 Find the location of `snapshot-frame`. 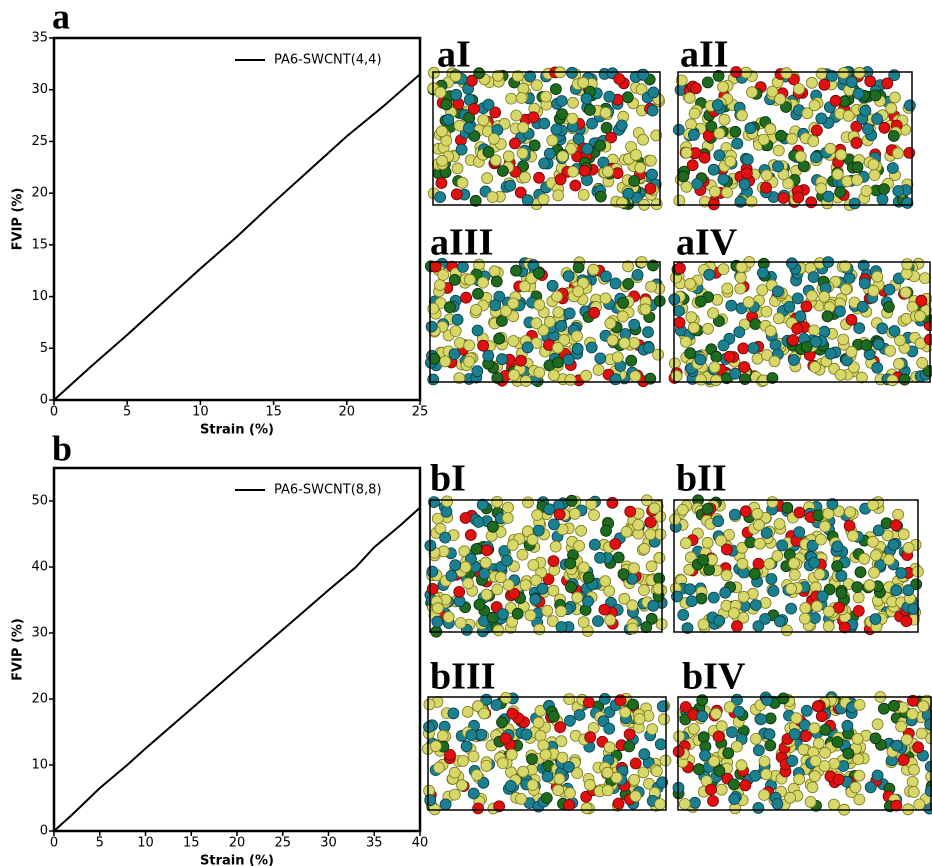

snapshot-frame is located at coordinates (546, 566).